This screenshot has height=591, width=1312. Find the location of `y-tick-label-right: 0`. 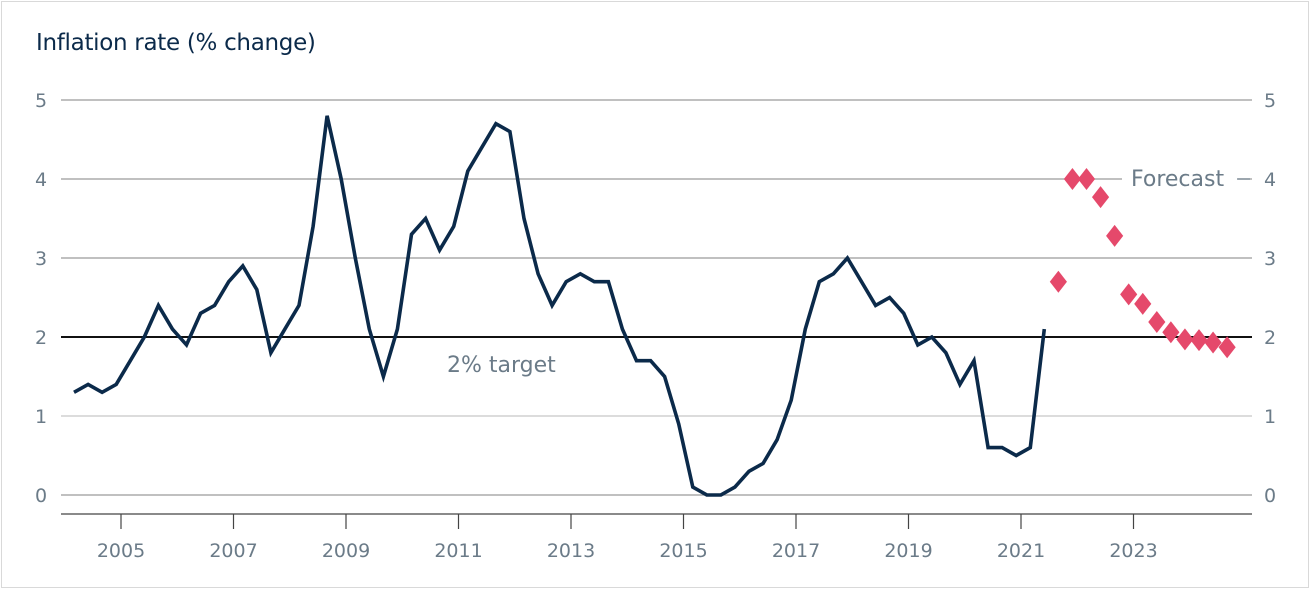

y-tick-label-right: 0 is located at coordinates (1270, 496).